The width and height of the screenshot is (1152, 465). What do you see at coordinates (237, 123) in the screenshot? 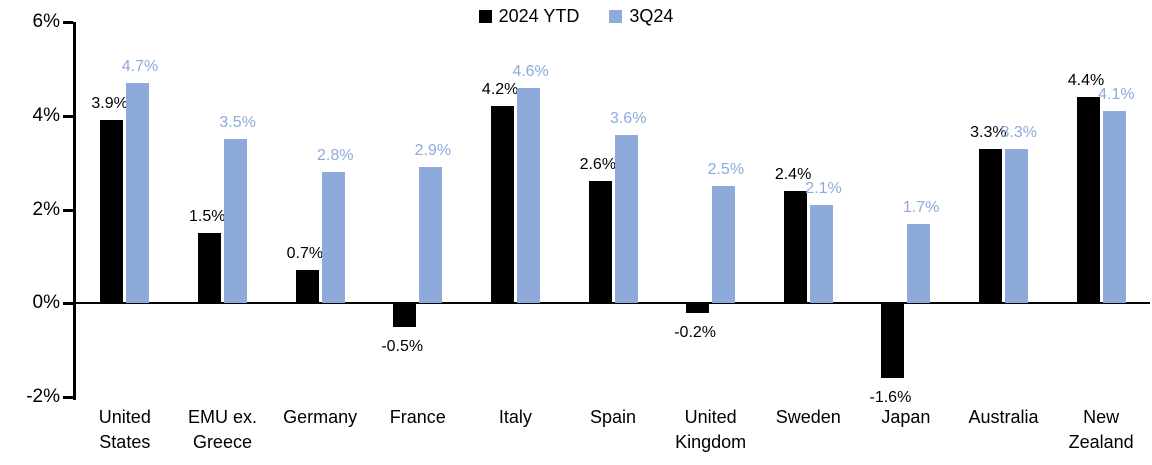
I see `bar-value-label: 3.5%` at bounding box center [237, 123].